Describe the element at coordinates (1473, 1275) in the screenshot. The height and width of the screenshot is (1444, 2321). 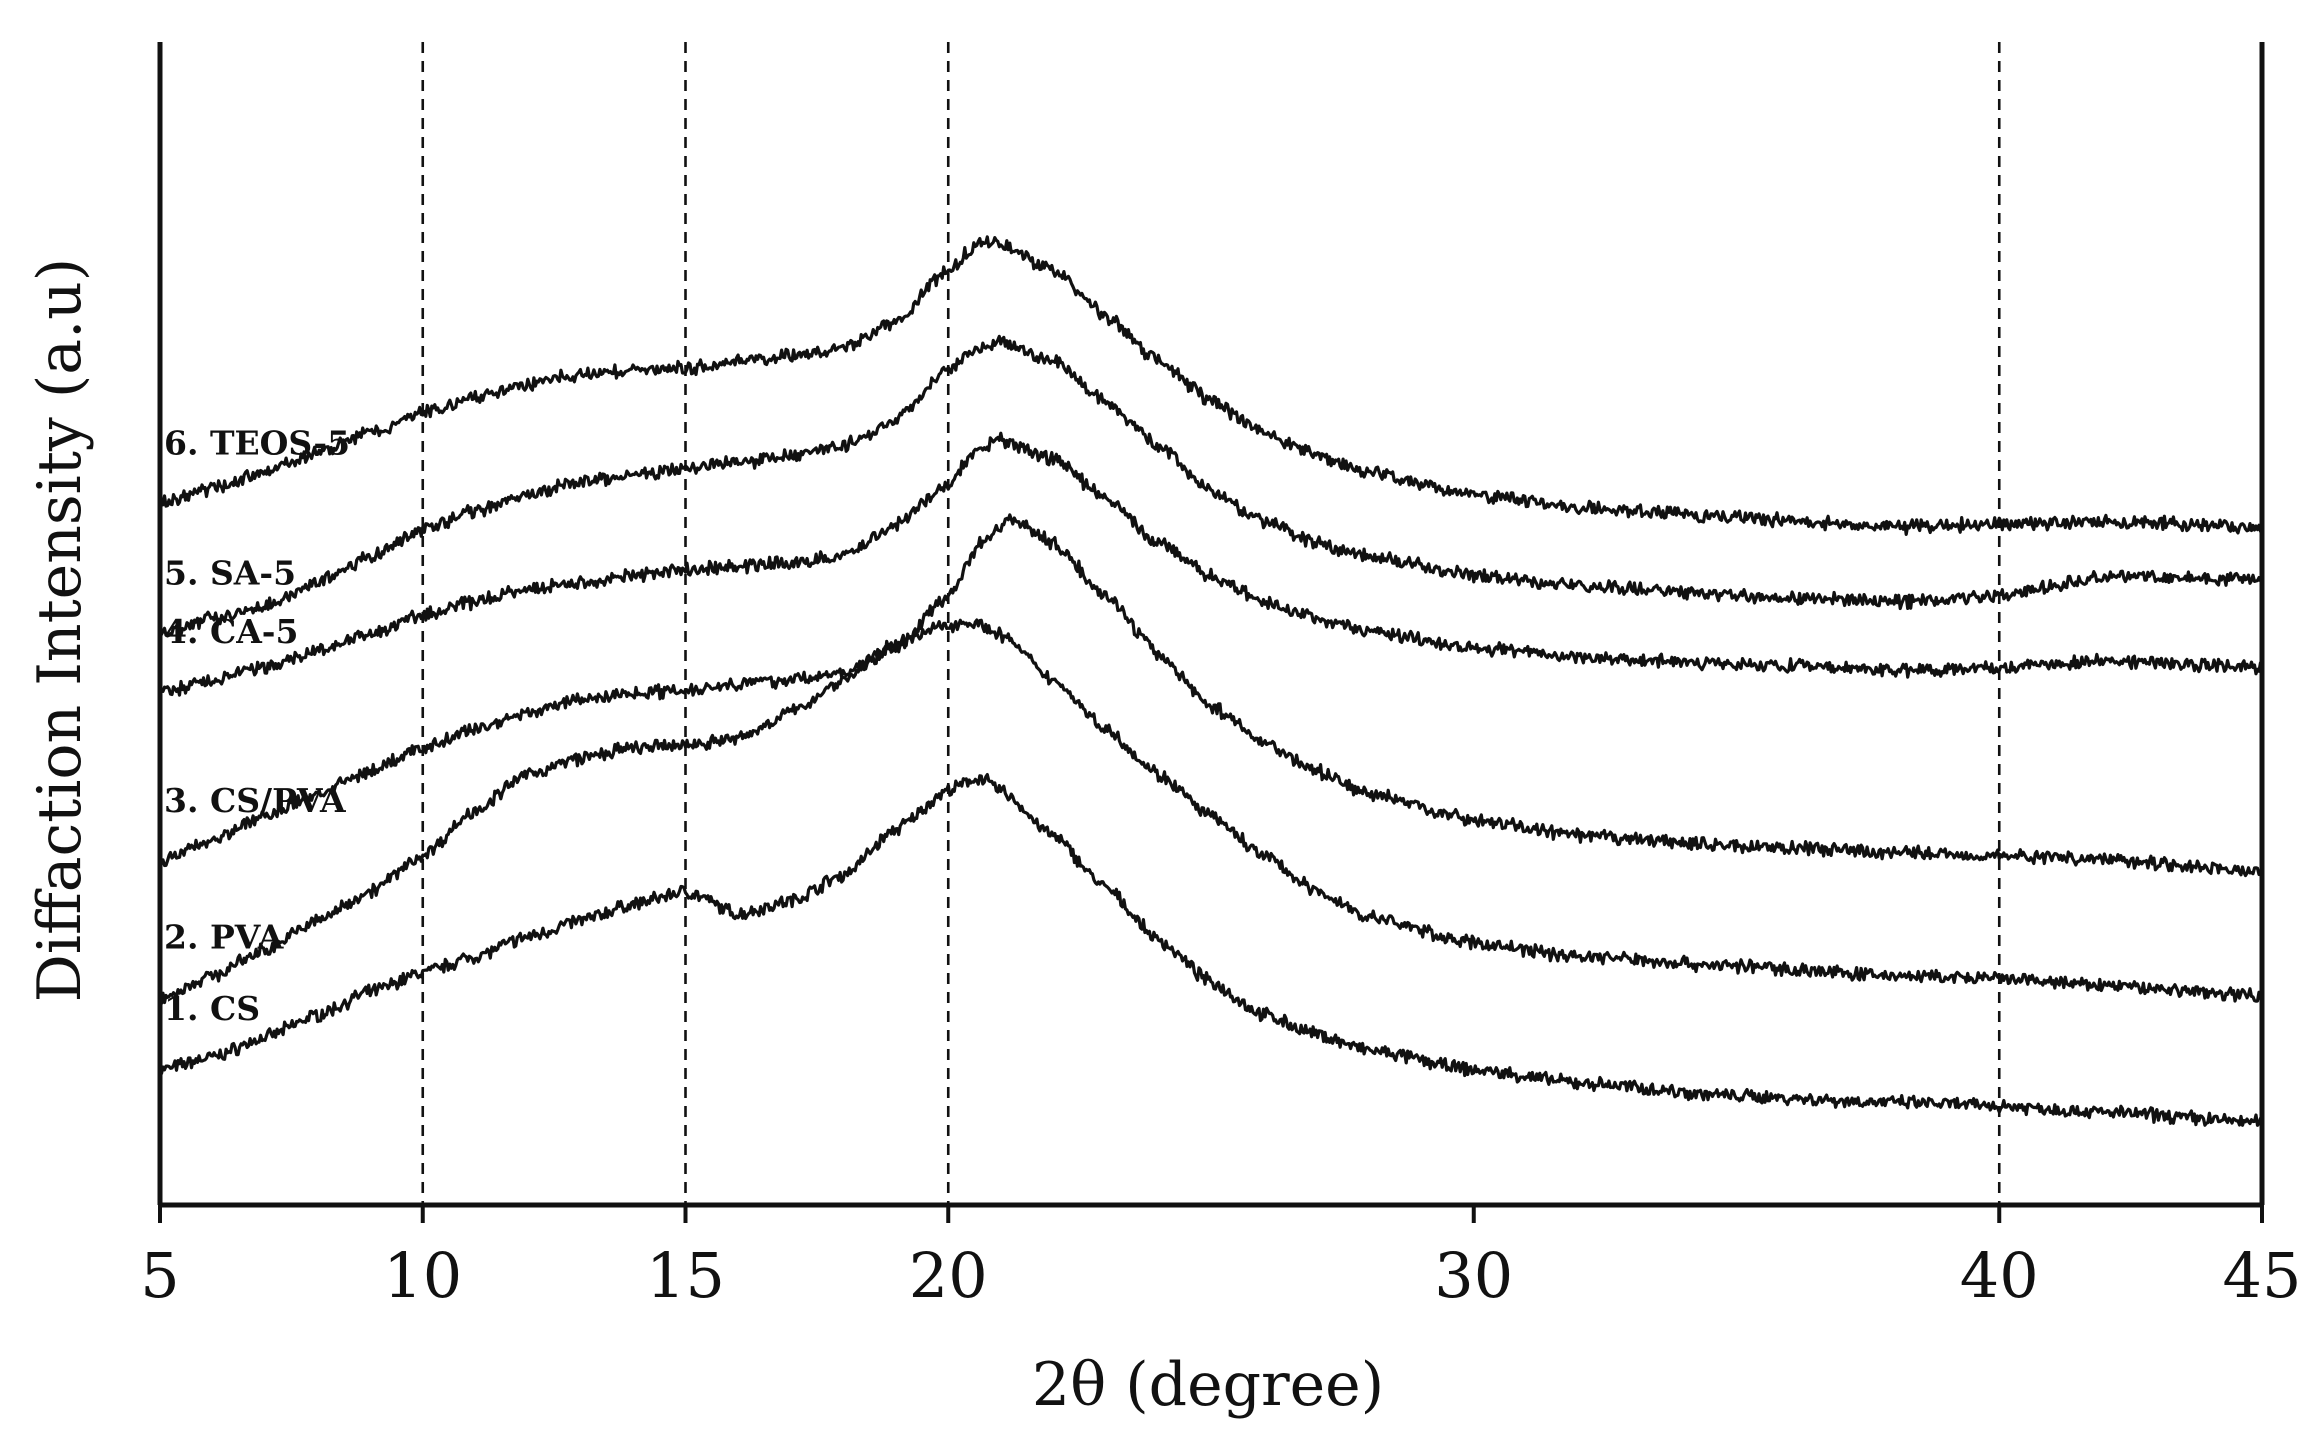
I see `x-tick-label-30: 30` at that location.